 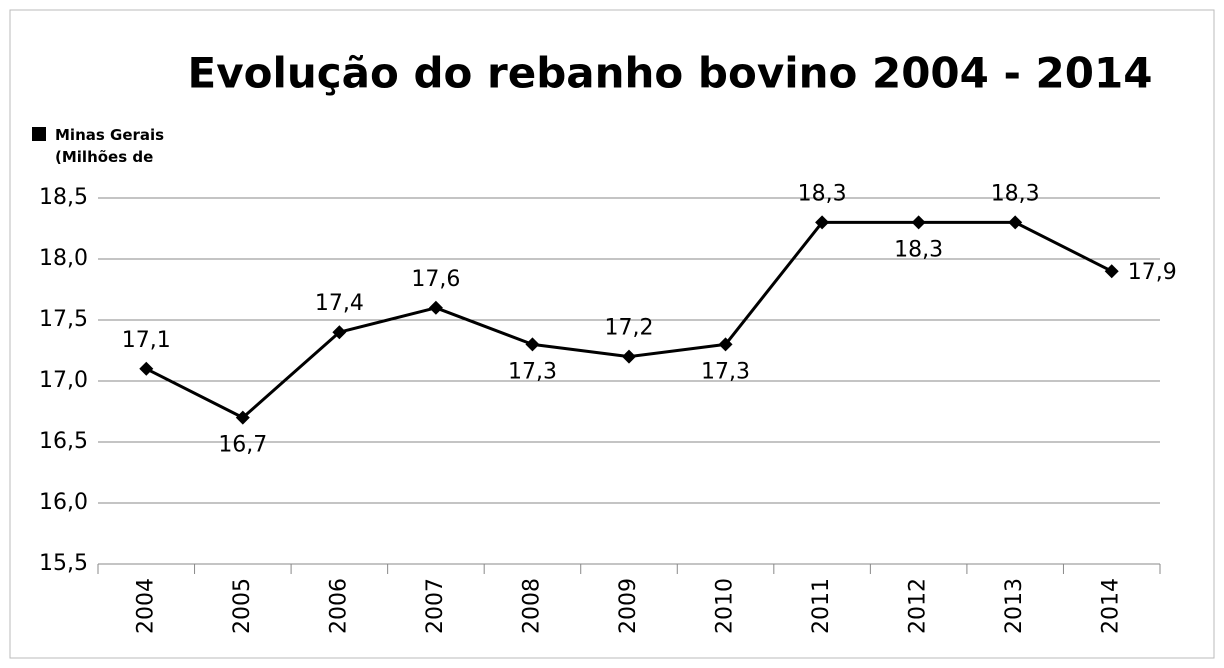 I want to click on x-tick-label: 2008, so click(x=531, y=606).